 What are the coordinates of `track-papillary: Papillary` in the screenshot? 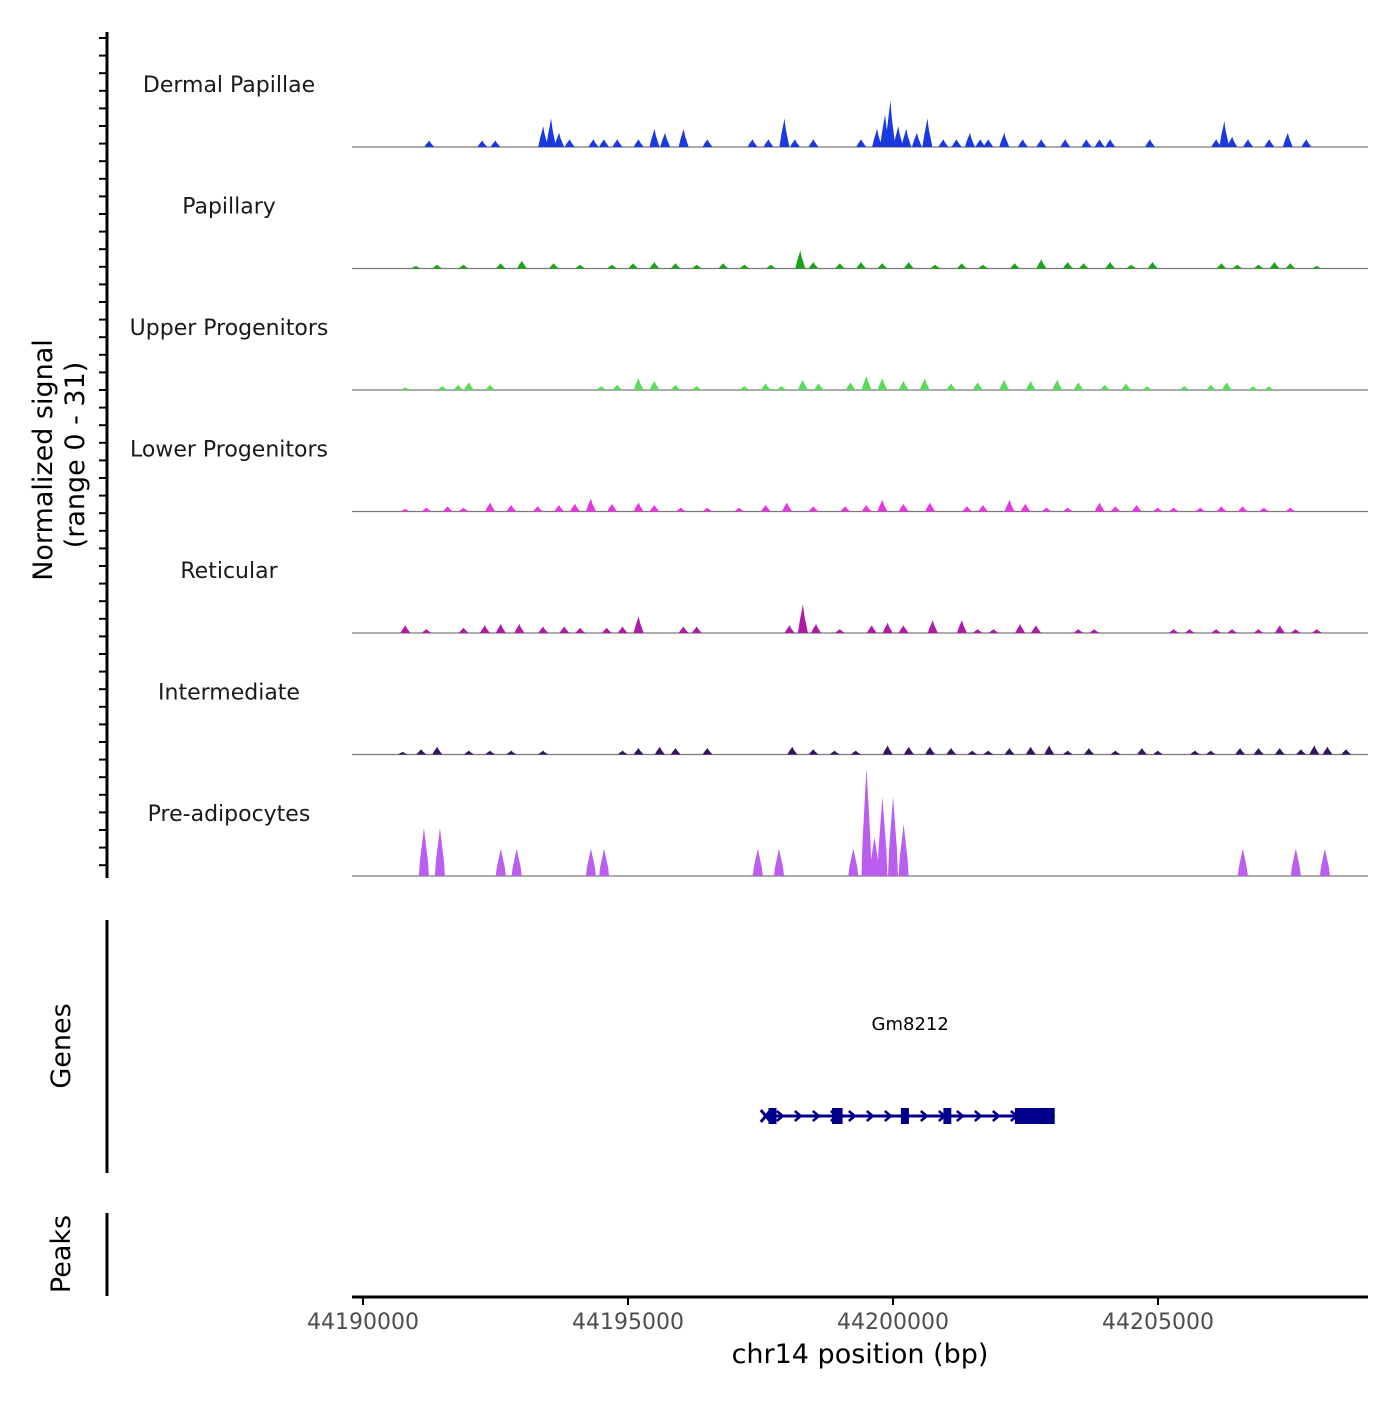 It's located at (775, 232).